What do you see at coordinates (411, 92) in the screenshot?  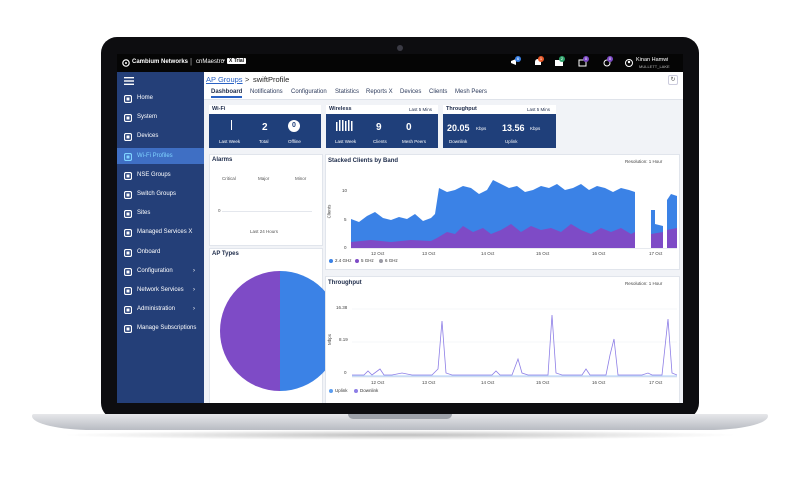 I see `tab-devices: Devices` at bounding box center [411, 92].